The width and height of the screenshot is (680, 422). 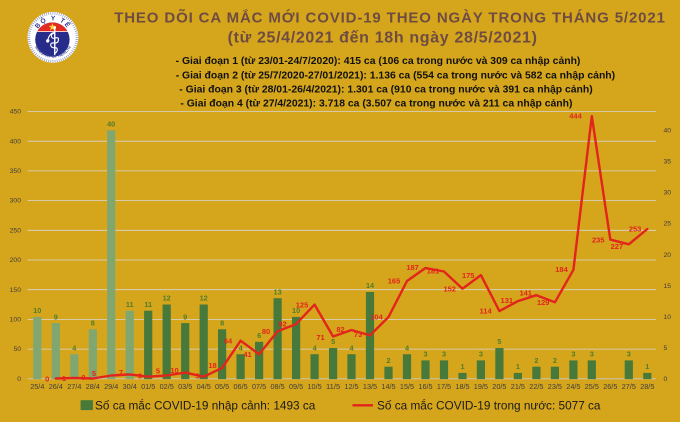 I want to click on svg-text: 100, so click(x=16, y=320).